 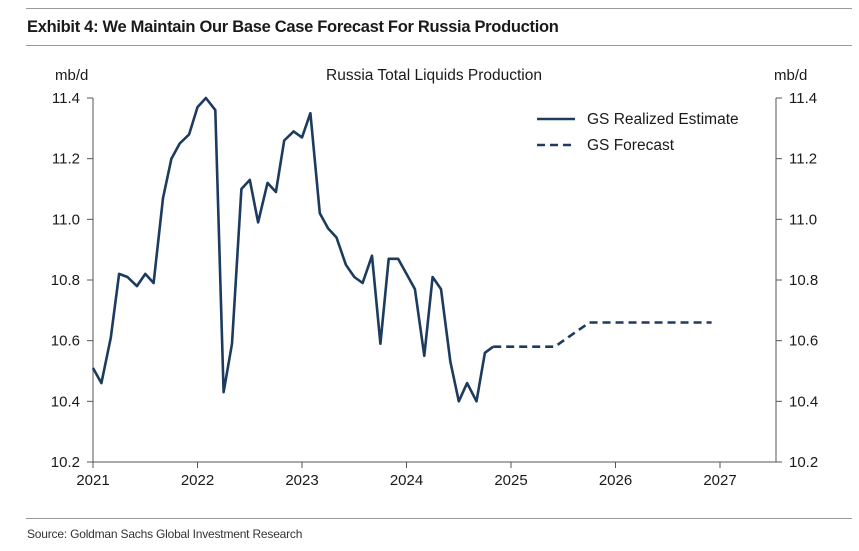 I want to click on legend-label-gs-forecast: GS Forecast, so click(x=631, y=145).